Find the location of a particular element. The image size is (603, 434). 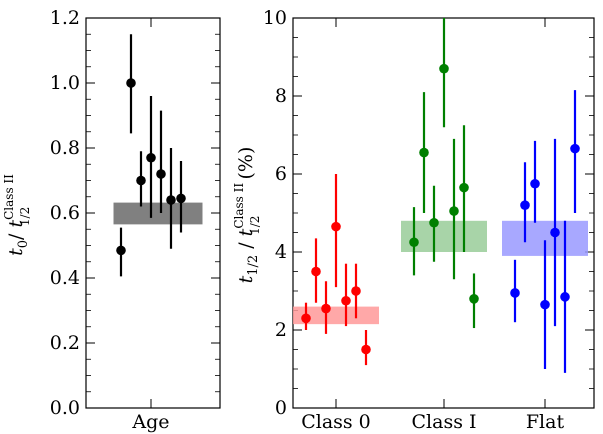

y-tick-label: 0.0 is located at coordinates (65, 408).